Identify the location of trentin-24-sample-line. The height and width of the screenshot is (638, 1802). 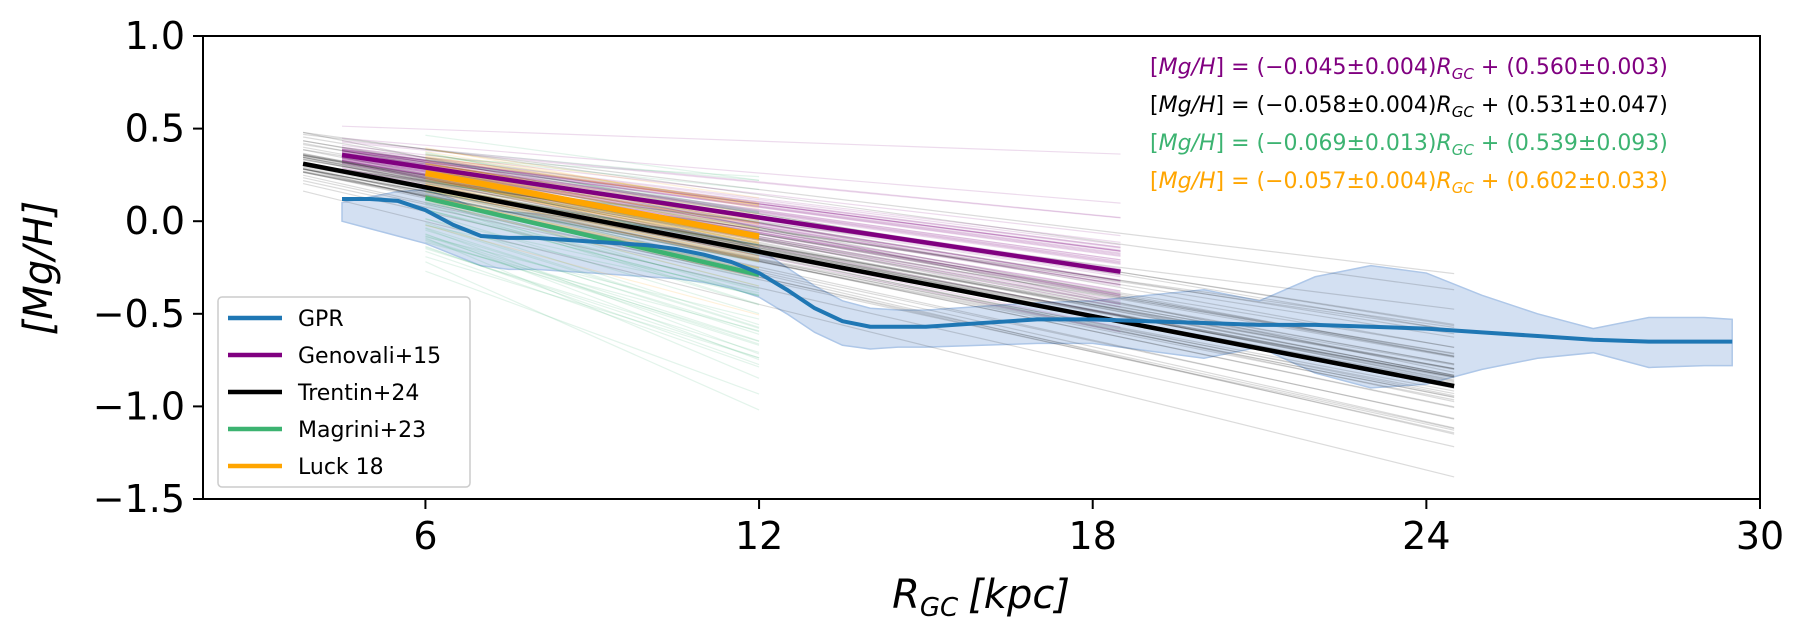
(879, 204).